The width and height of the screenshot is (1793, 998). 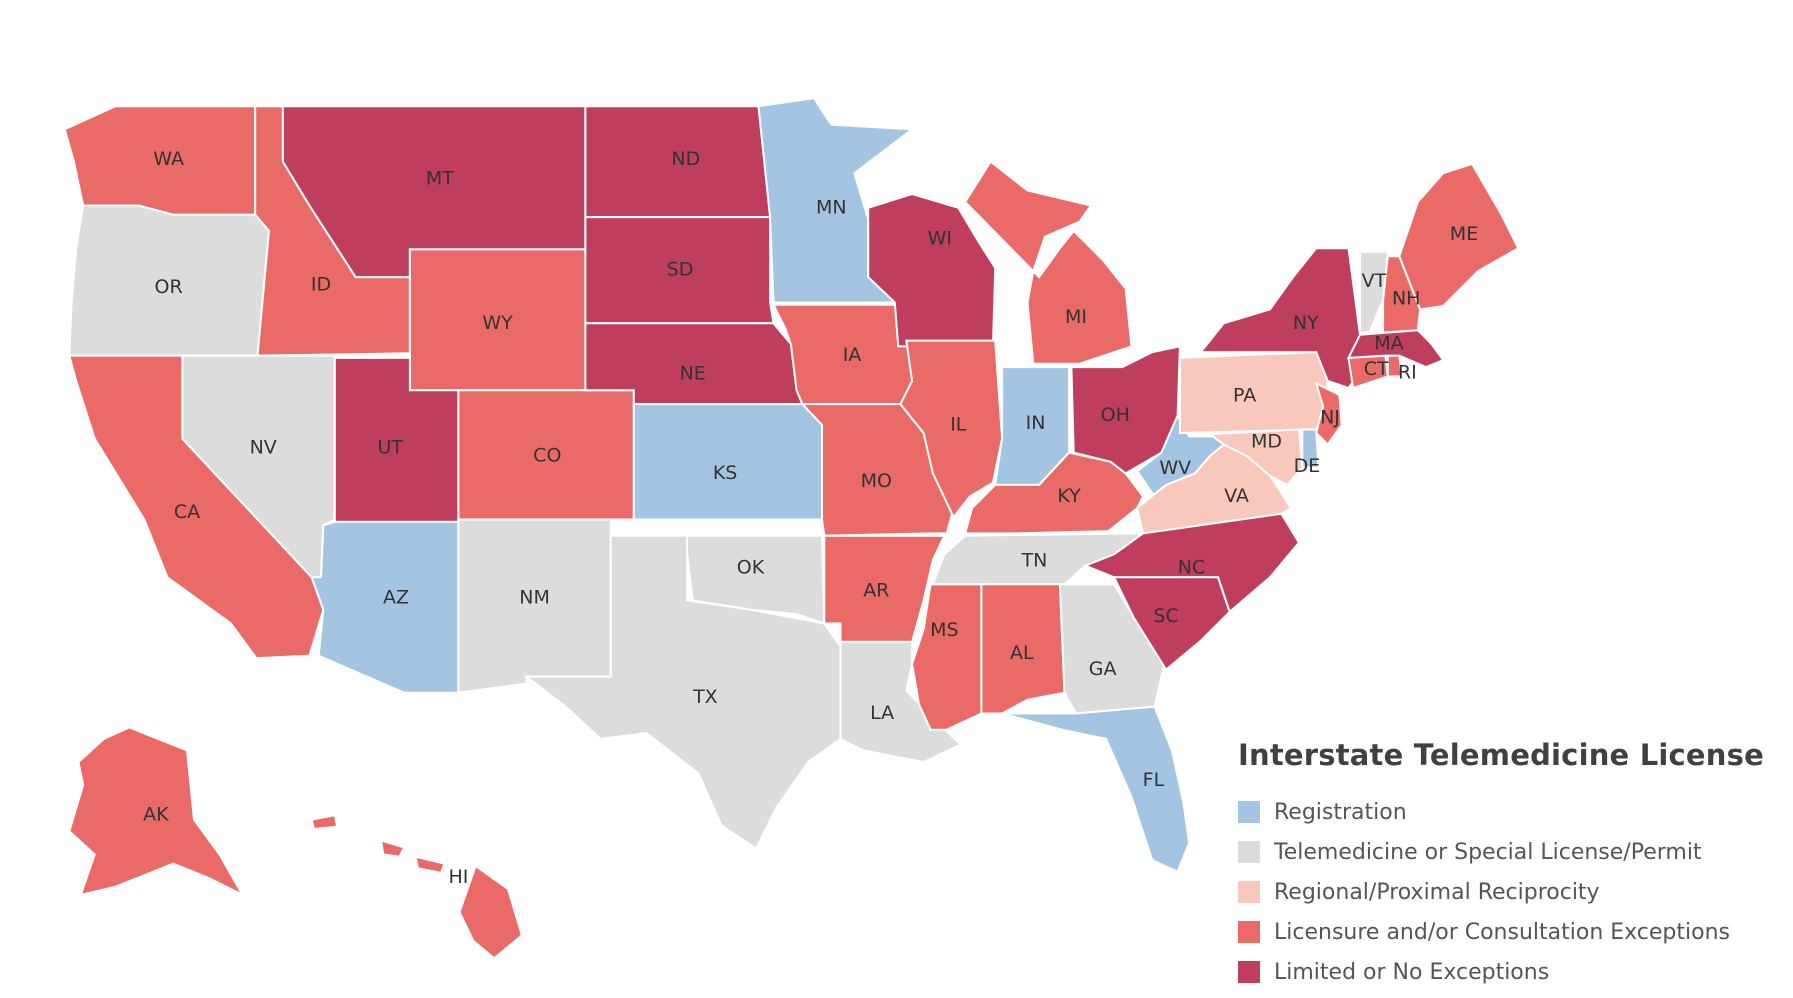 I want to click on state-label-in: IN, so click(x=1036, y=423).